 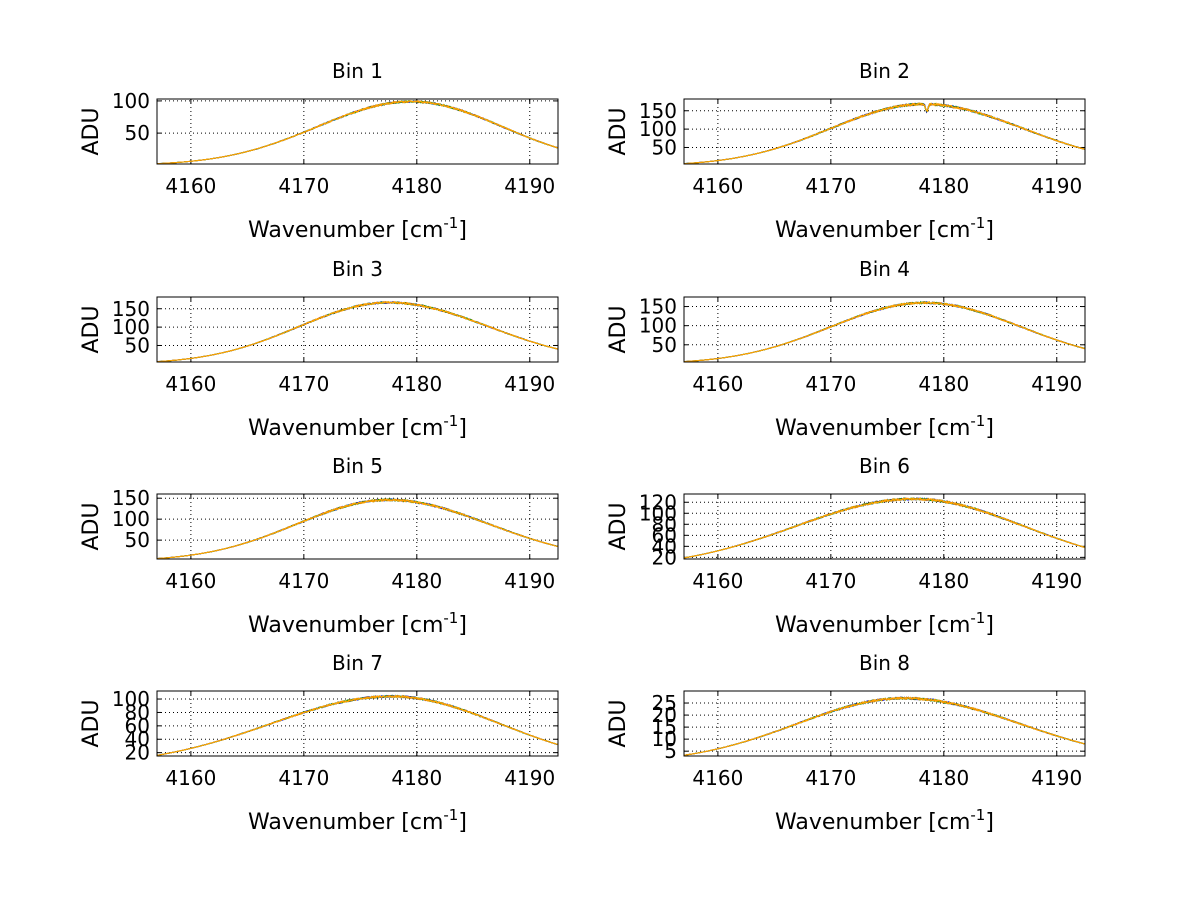 What do you see at coordinates (884, 663) in the screenshot?
I see `subplot-title: Bin 8` at bounding box center [884, 663].